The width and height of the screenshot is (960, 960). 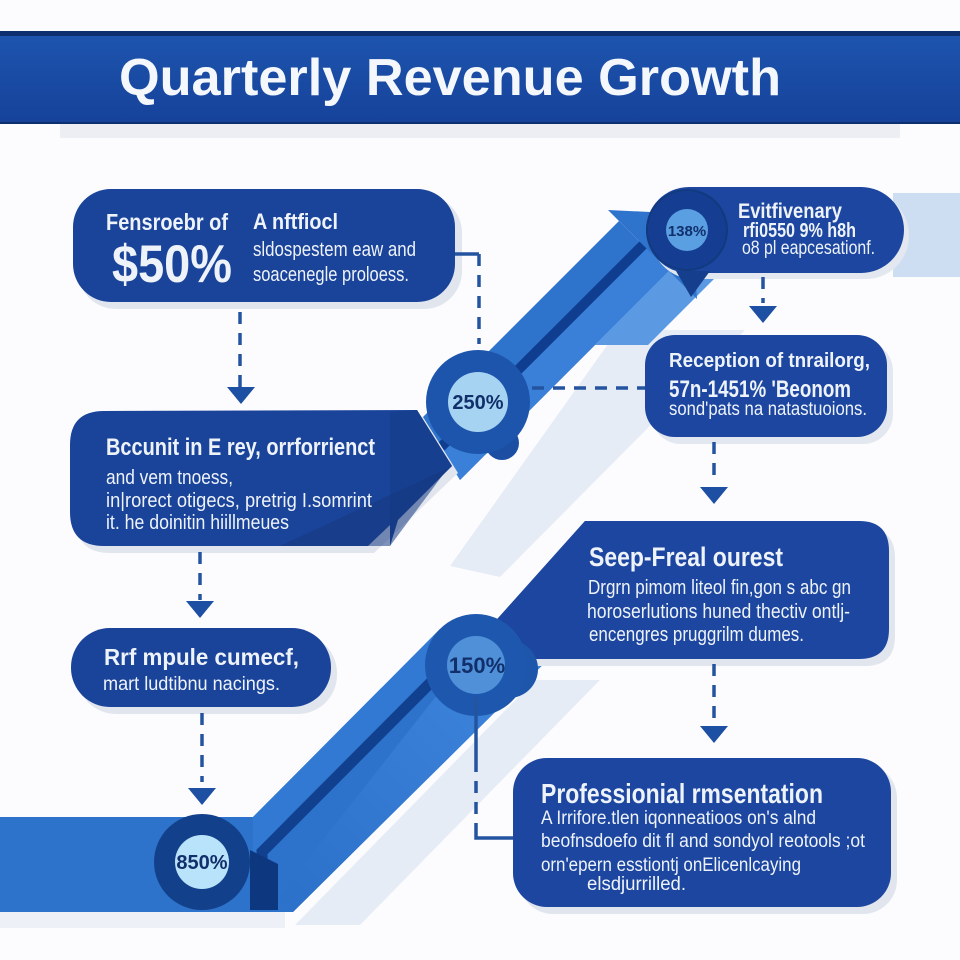 I want to click on svg-text: soacenegle proloess., so click(x=331, y=275).